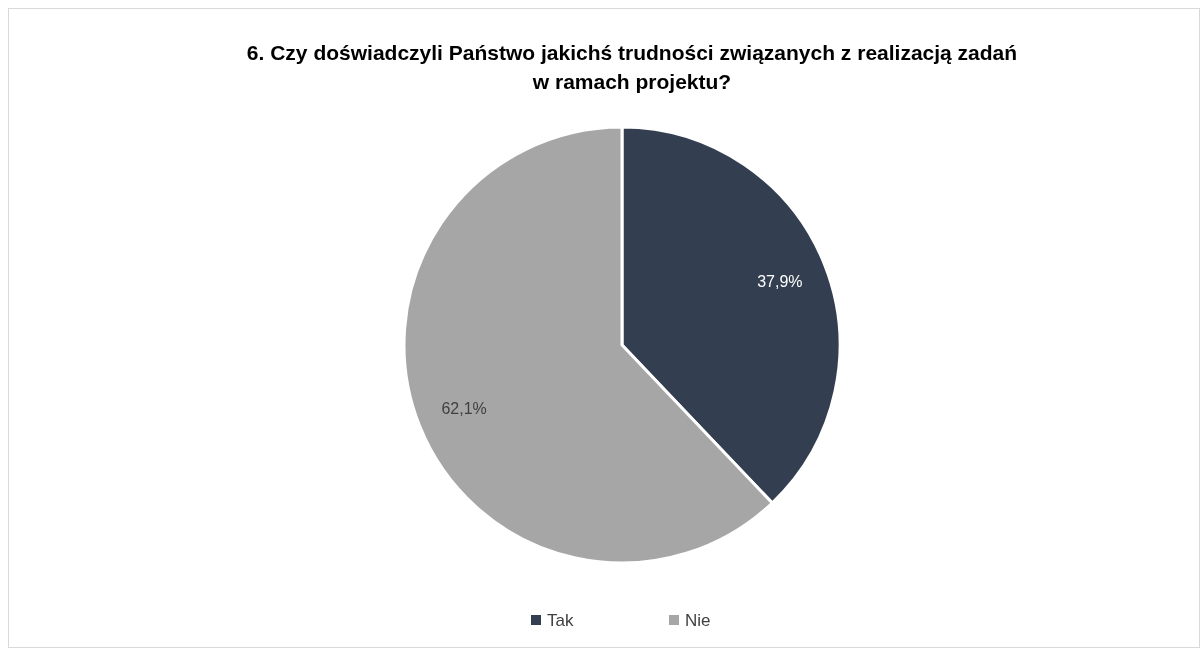 This screenshot has height=655, width=1200. Describe the element at coordinates (464, 408) in the screenshot. I see `data-label: 62,1%` at that location.